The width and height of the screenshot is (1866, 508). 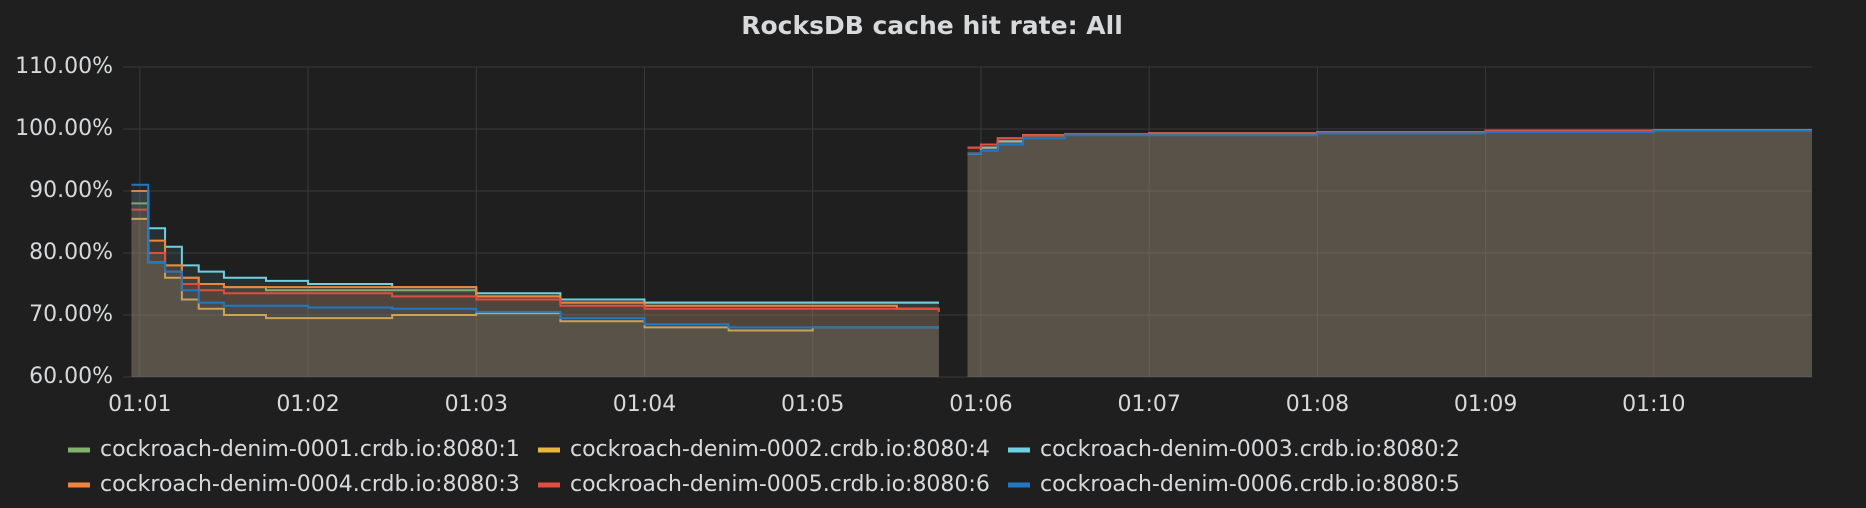 I want to click on y-tick-label: 60.00%, so click(x=71, y=376).